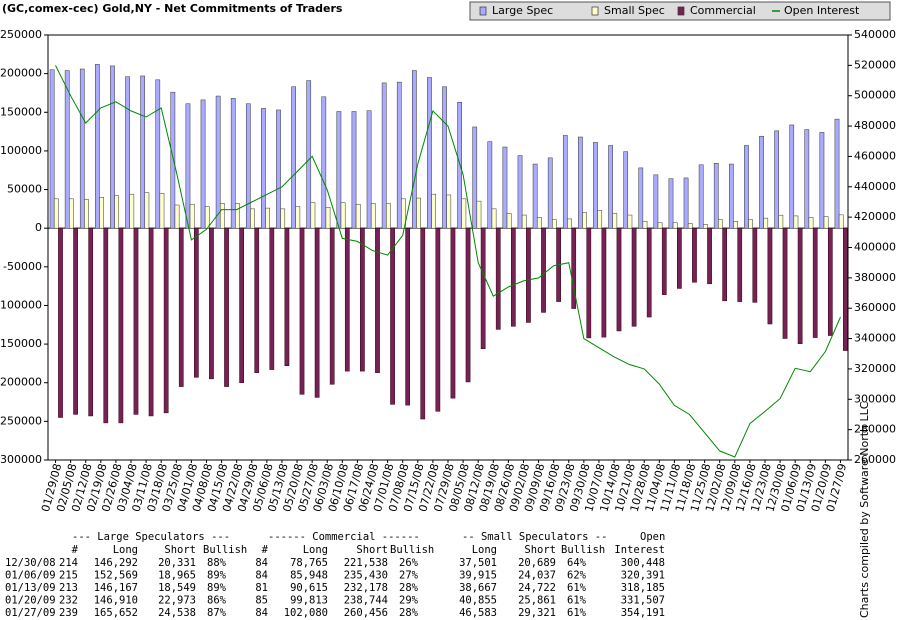 The width and height of the screenshot is (900, 620). Describe the element at coordinates (639, 550) in the screenshot. I see `table-header: Interest` at that location.